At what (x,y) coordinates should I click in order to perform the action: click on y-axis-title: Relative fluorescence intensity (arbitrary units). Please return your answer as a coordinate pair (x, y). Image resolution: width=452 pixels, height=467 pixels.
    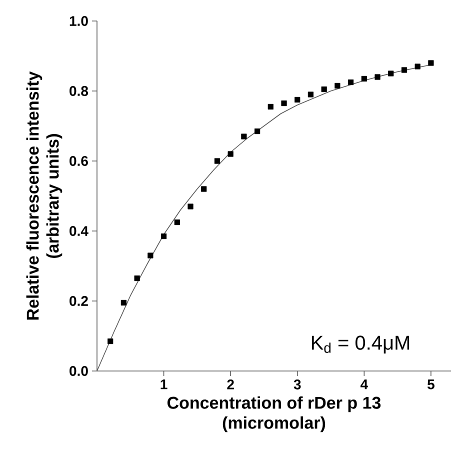
    Looking at the image, I should click on (44, 195).